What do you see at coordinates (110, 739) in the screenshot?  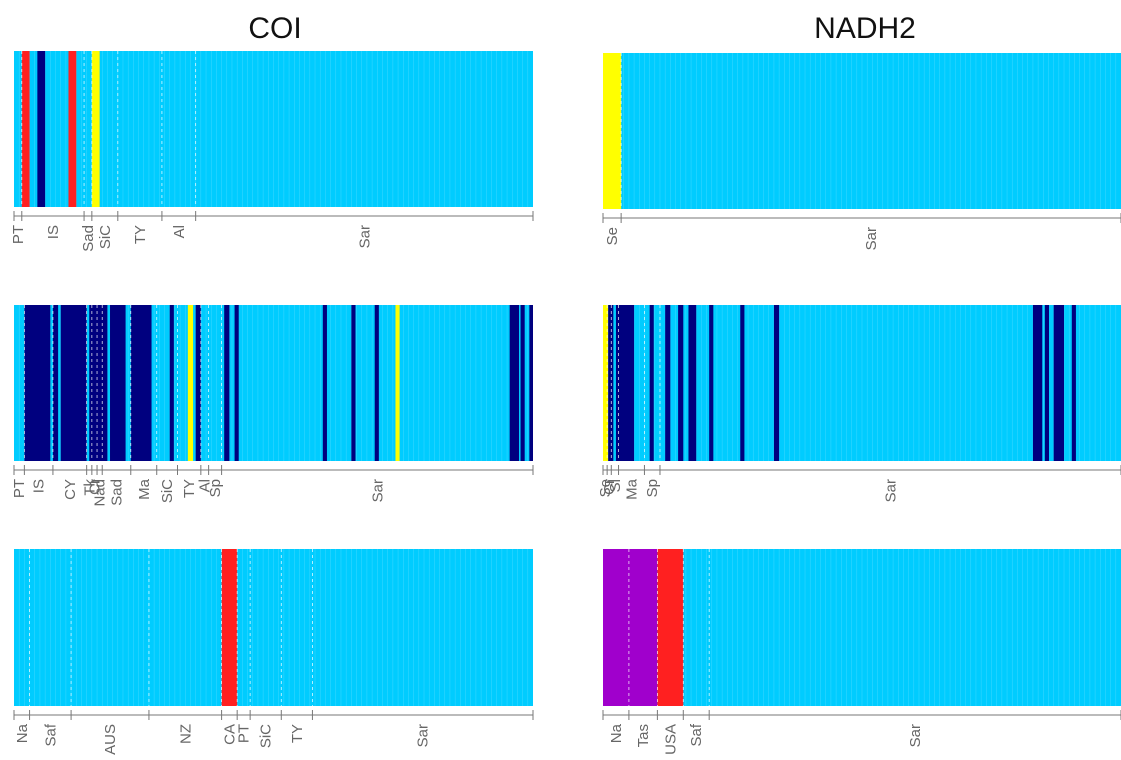 I see `population-label: AUS` at bounding box center [110, 739].